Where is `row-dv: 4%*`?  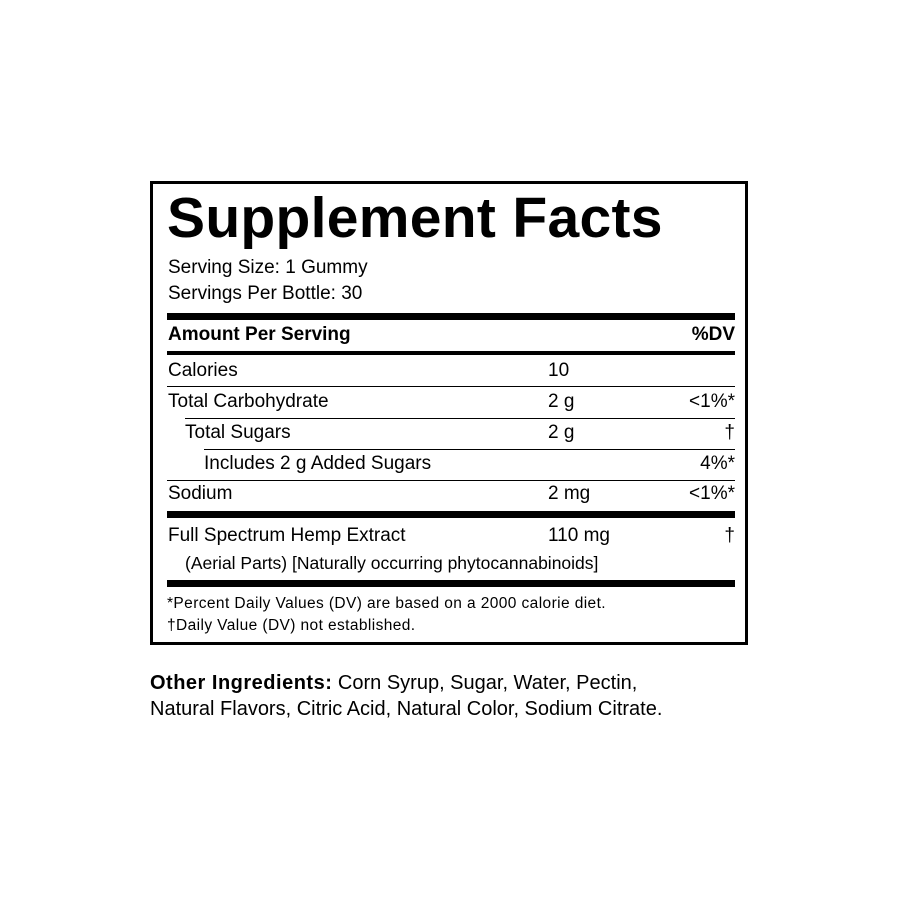
row-dv: 4%* is located at coordinates (717, 463).